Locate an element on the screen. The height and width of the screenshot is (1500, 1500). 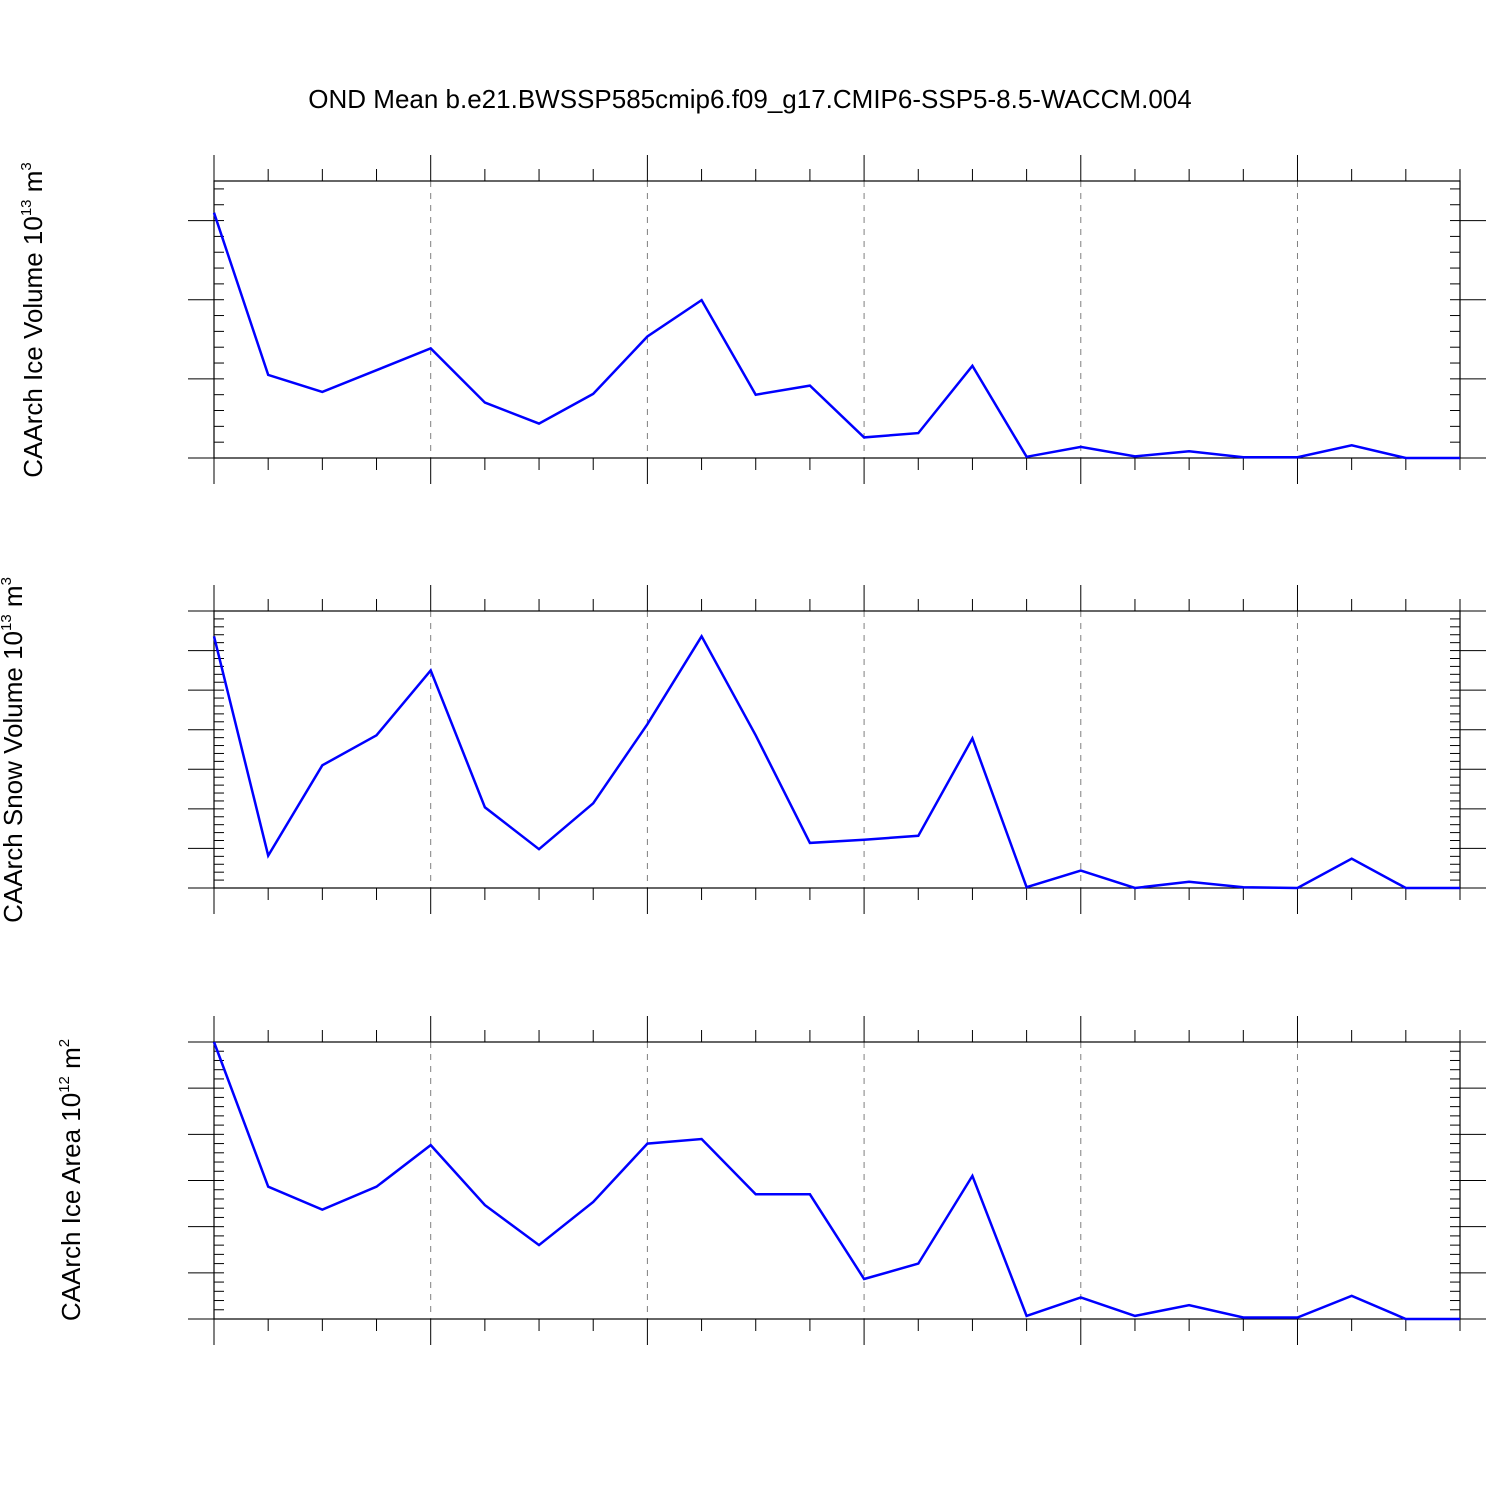
y-axis-title-part: CAArch Ice Area 10 is located at coordinates (71, 1207).